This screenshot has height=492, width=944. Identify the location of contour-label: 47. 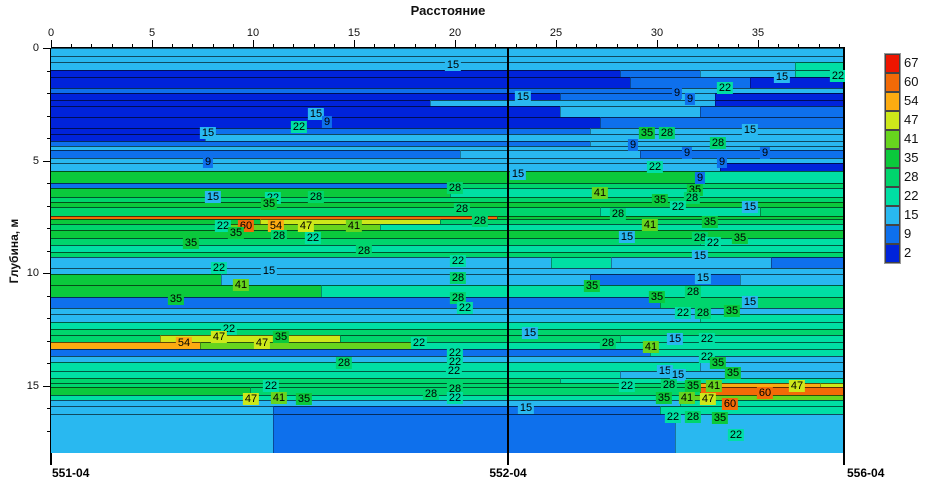
(262, 343).